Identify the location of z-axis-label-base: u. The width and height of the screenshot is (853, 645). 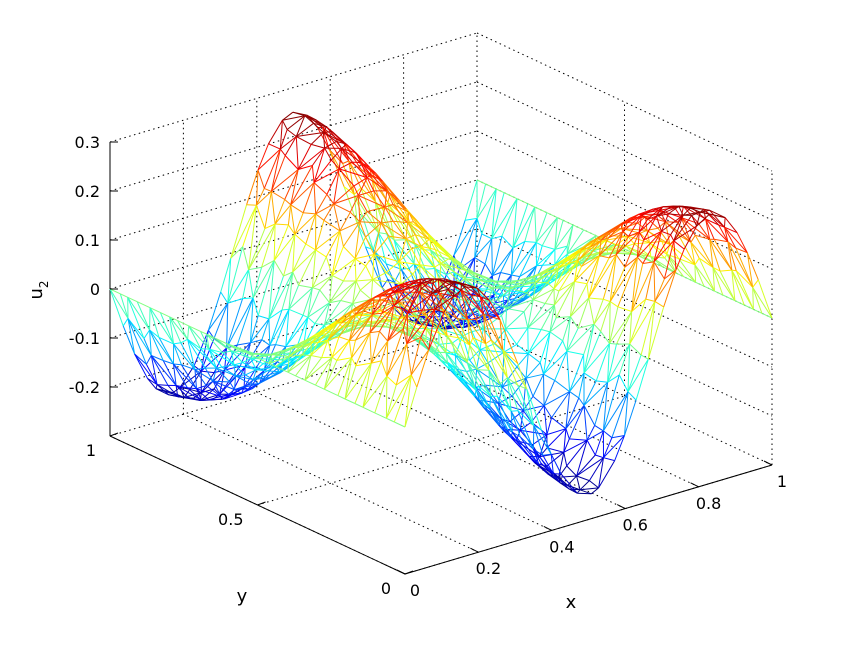
(36, 293).